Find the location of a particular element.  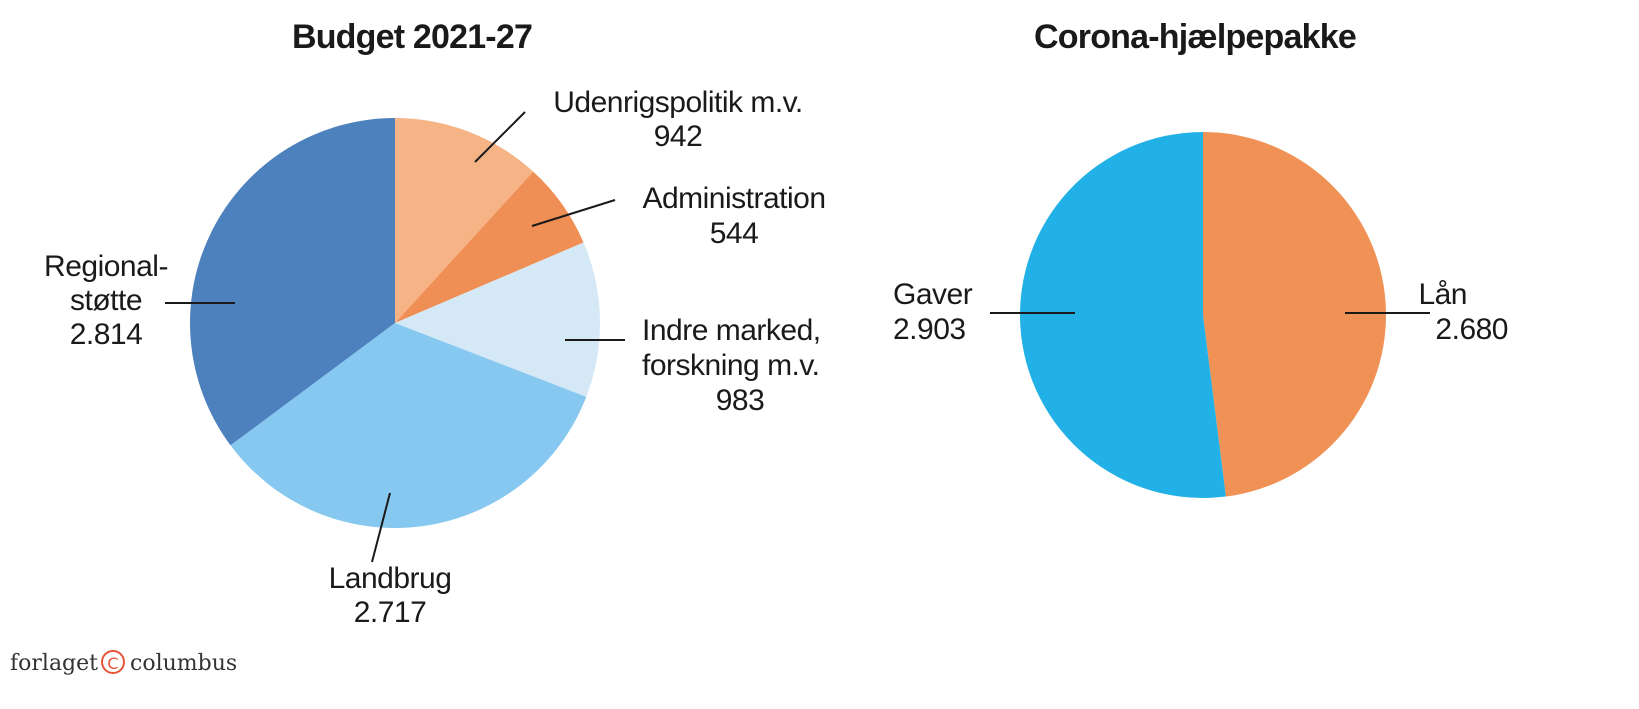

pie-corona is located at coordinates (1203, 315).